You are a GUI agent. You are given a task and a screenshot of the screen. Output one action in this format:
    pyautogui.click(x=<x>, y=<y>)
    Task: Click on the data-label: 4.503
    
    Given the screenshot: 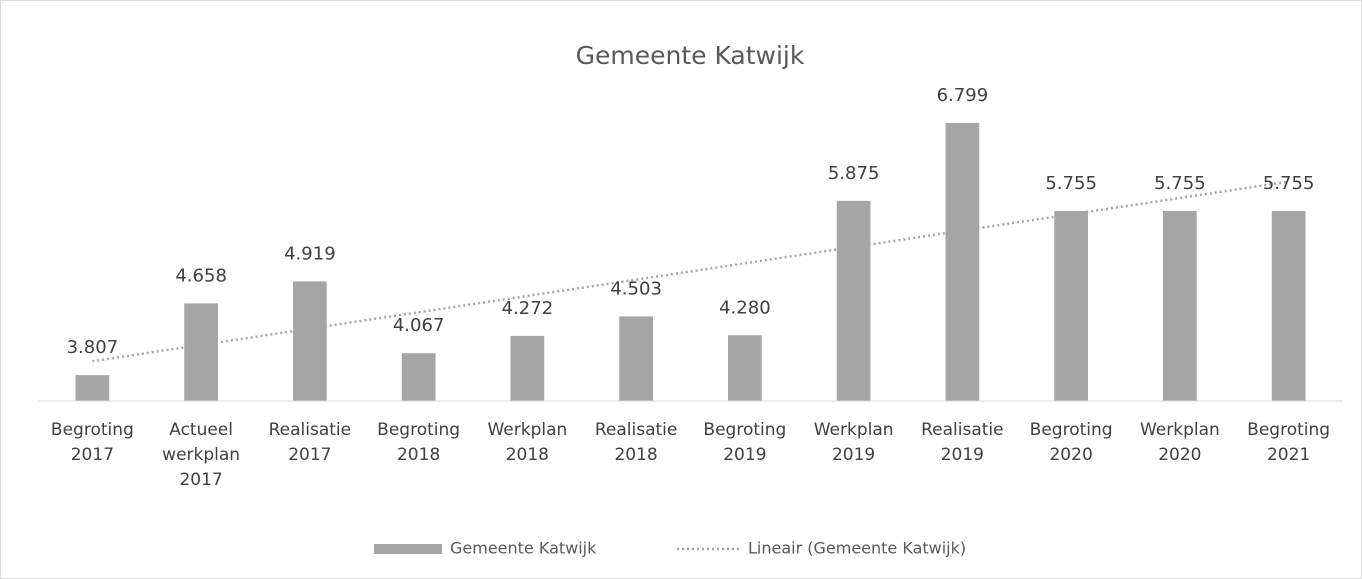 What is the action you would take?
    pyautogui.click(x=636, y=288)
    